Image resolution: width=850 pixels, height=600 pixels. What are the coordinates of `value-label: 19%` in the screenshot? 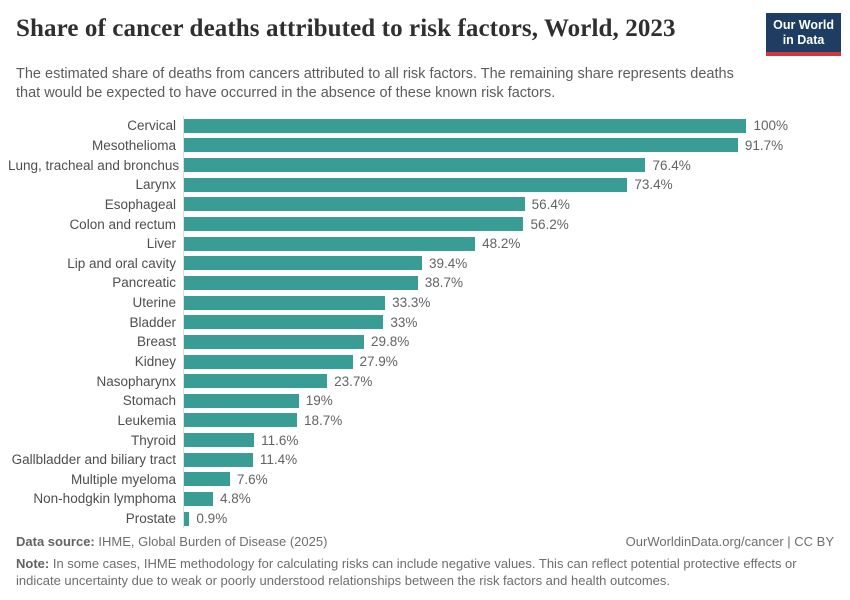 It's located at (319, 401).